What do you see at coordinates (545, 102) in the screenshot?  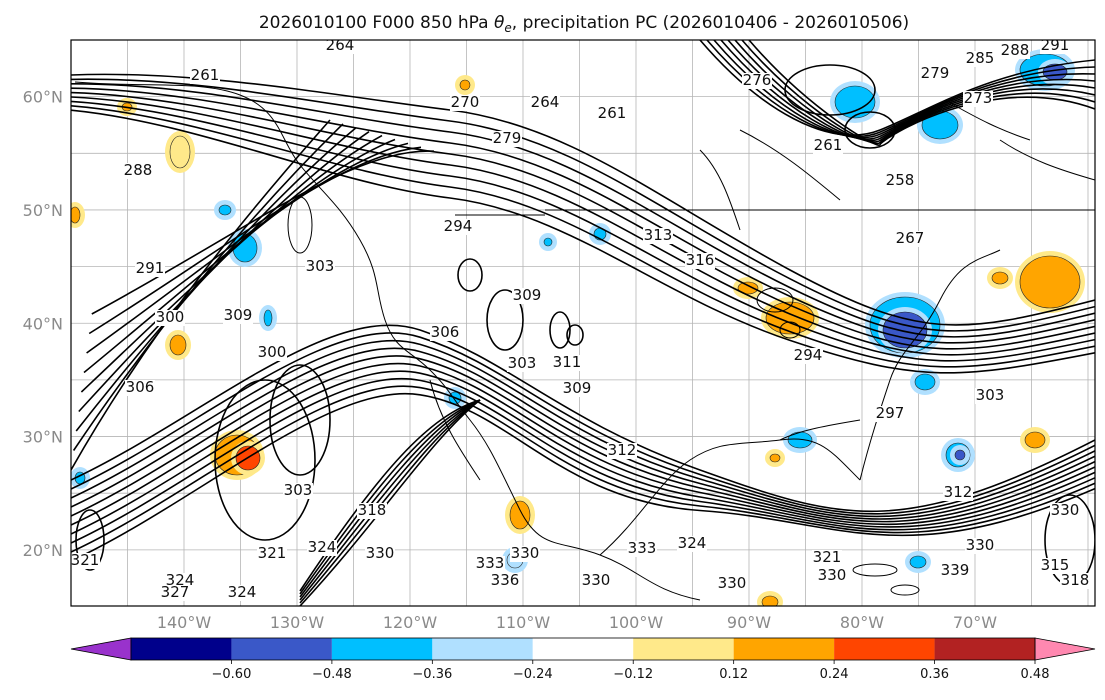 I see `contour-label: 264` at bounding box center [545, 102].